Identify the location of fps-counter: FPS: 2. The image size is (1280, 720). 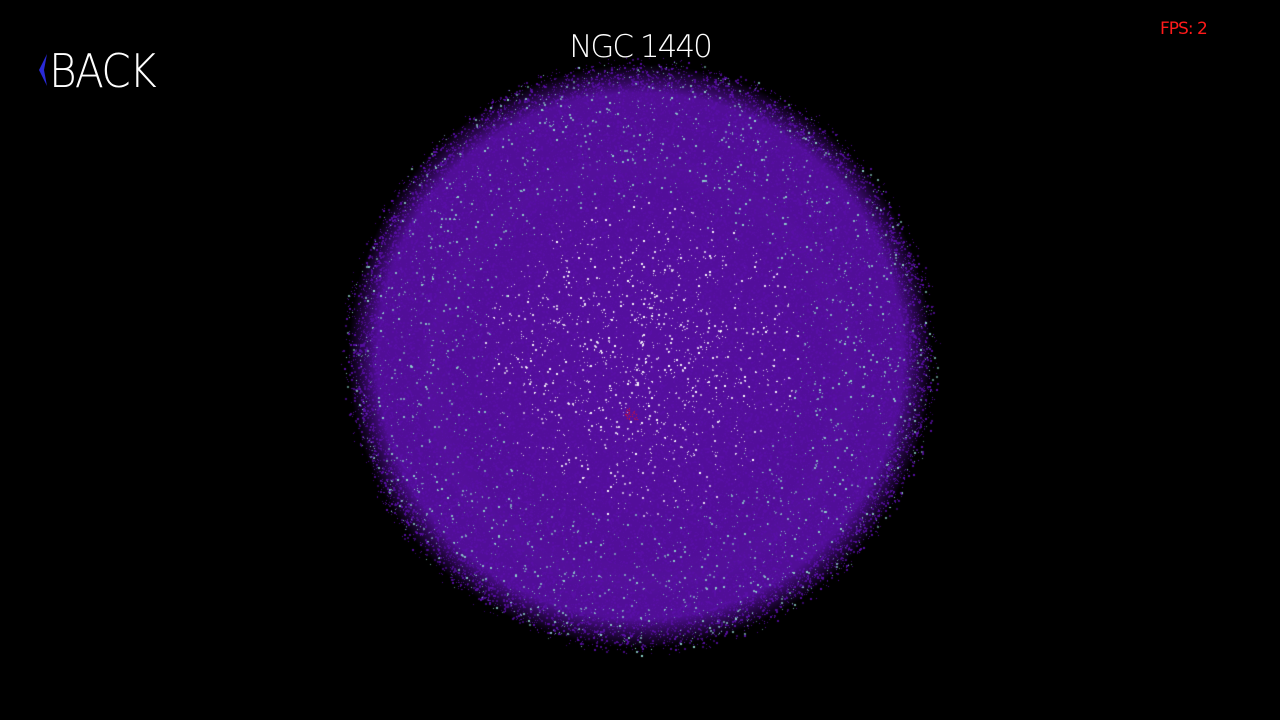
(1184, 29).